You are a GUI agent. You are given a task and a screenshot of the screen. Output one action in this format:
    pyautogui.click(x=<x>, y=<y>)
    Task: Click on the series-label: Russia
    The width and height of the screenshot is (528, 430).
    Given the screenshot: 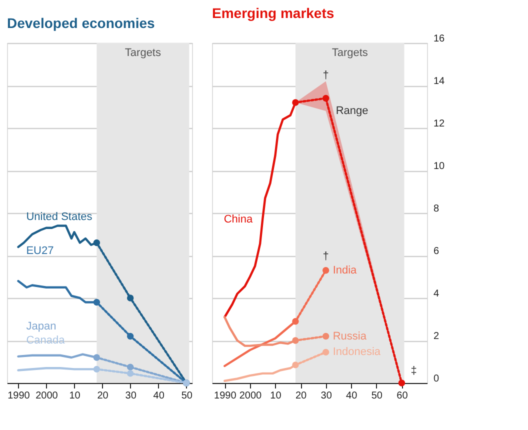 What is the action you would take?
    pyautogui.click(x=350, y=336)
    